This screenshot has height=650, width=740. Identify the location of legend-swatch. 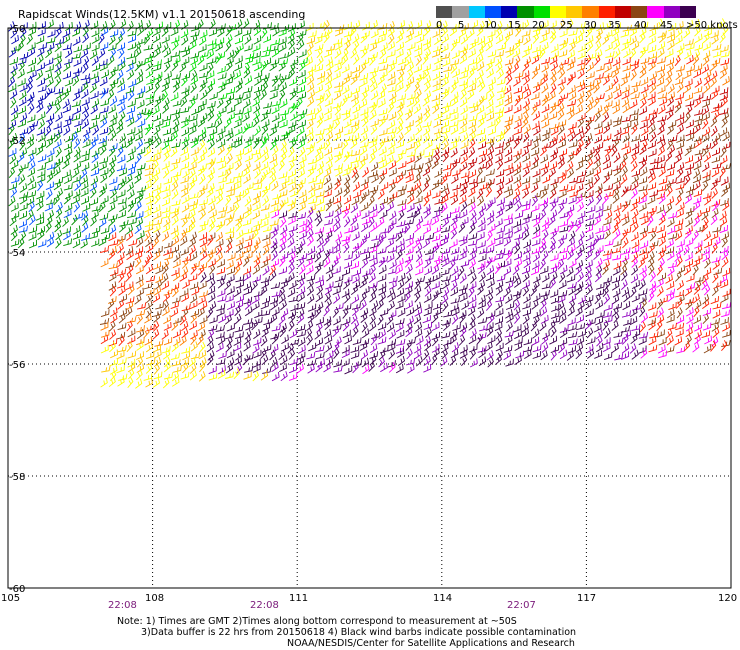
(655, 12).